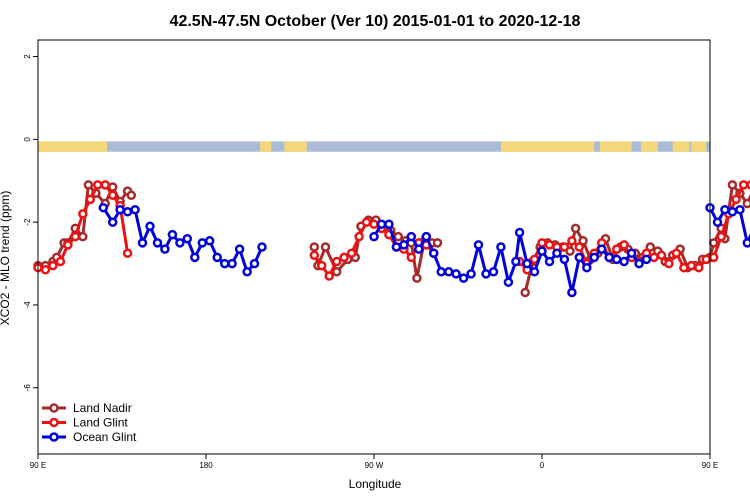 This screenshot has width=750, height=500. Describe the element at coordinates (374, 146) in the screenshot. I see `ocean-strip` at that location.